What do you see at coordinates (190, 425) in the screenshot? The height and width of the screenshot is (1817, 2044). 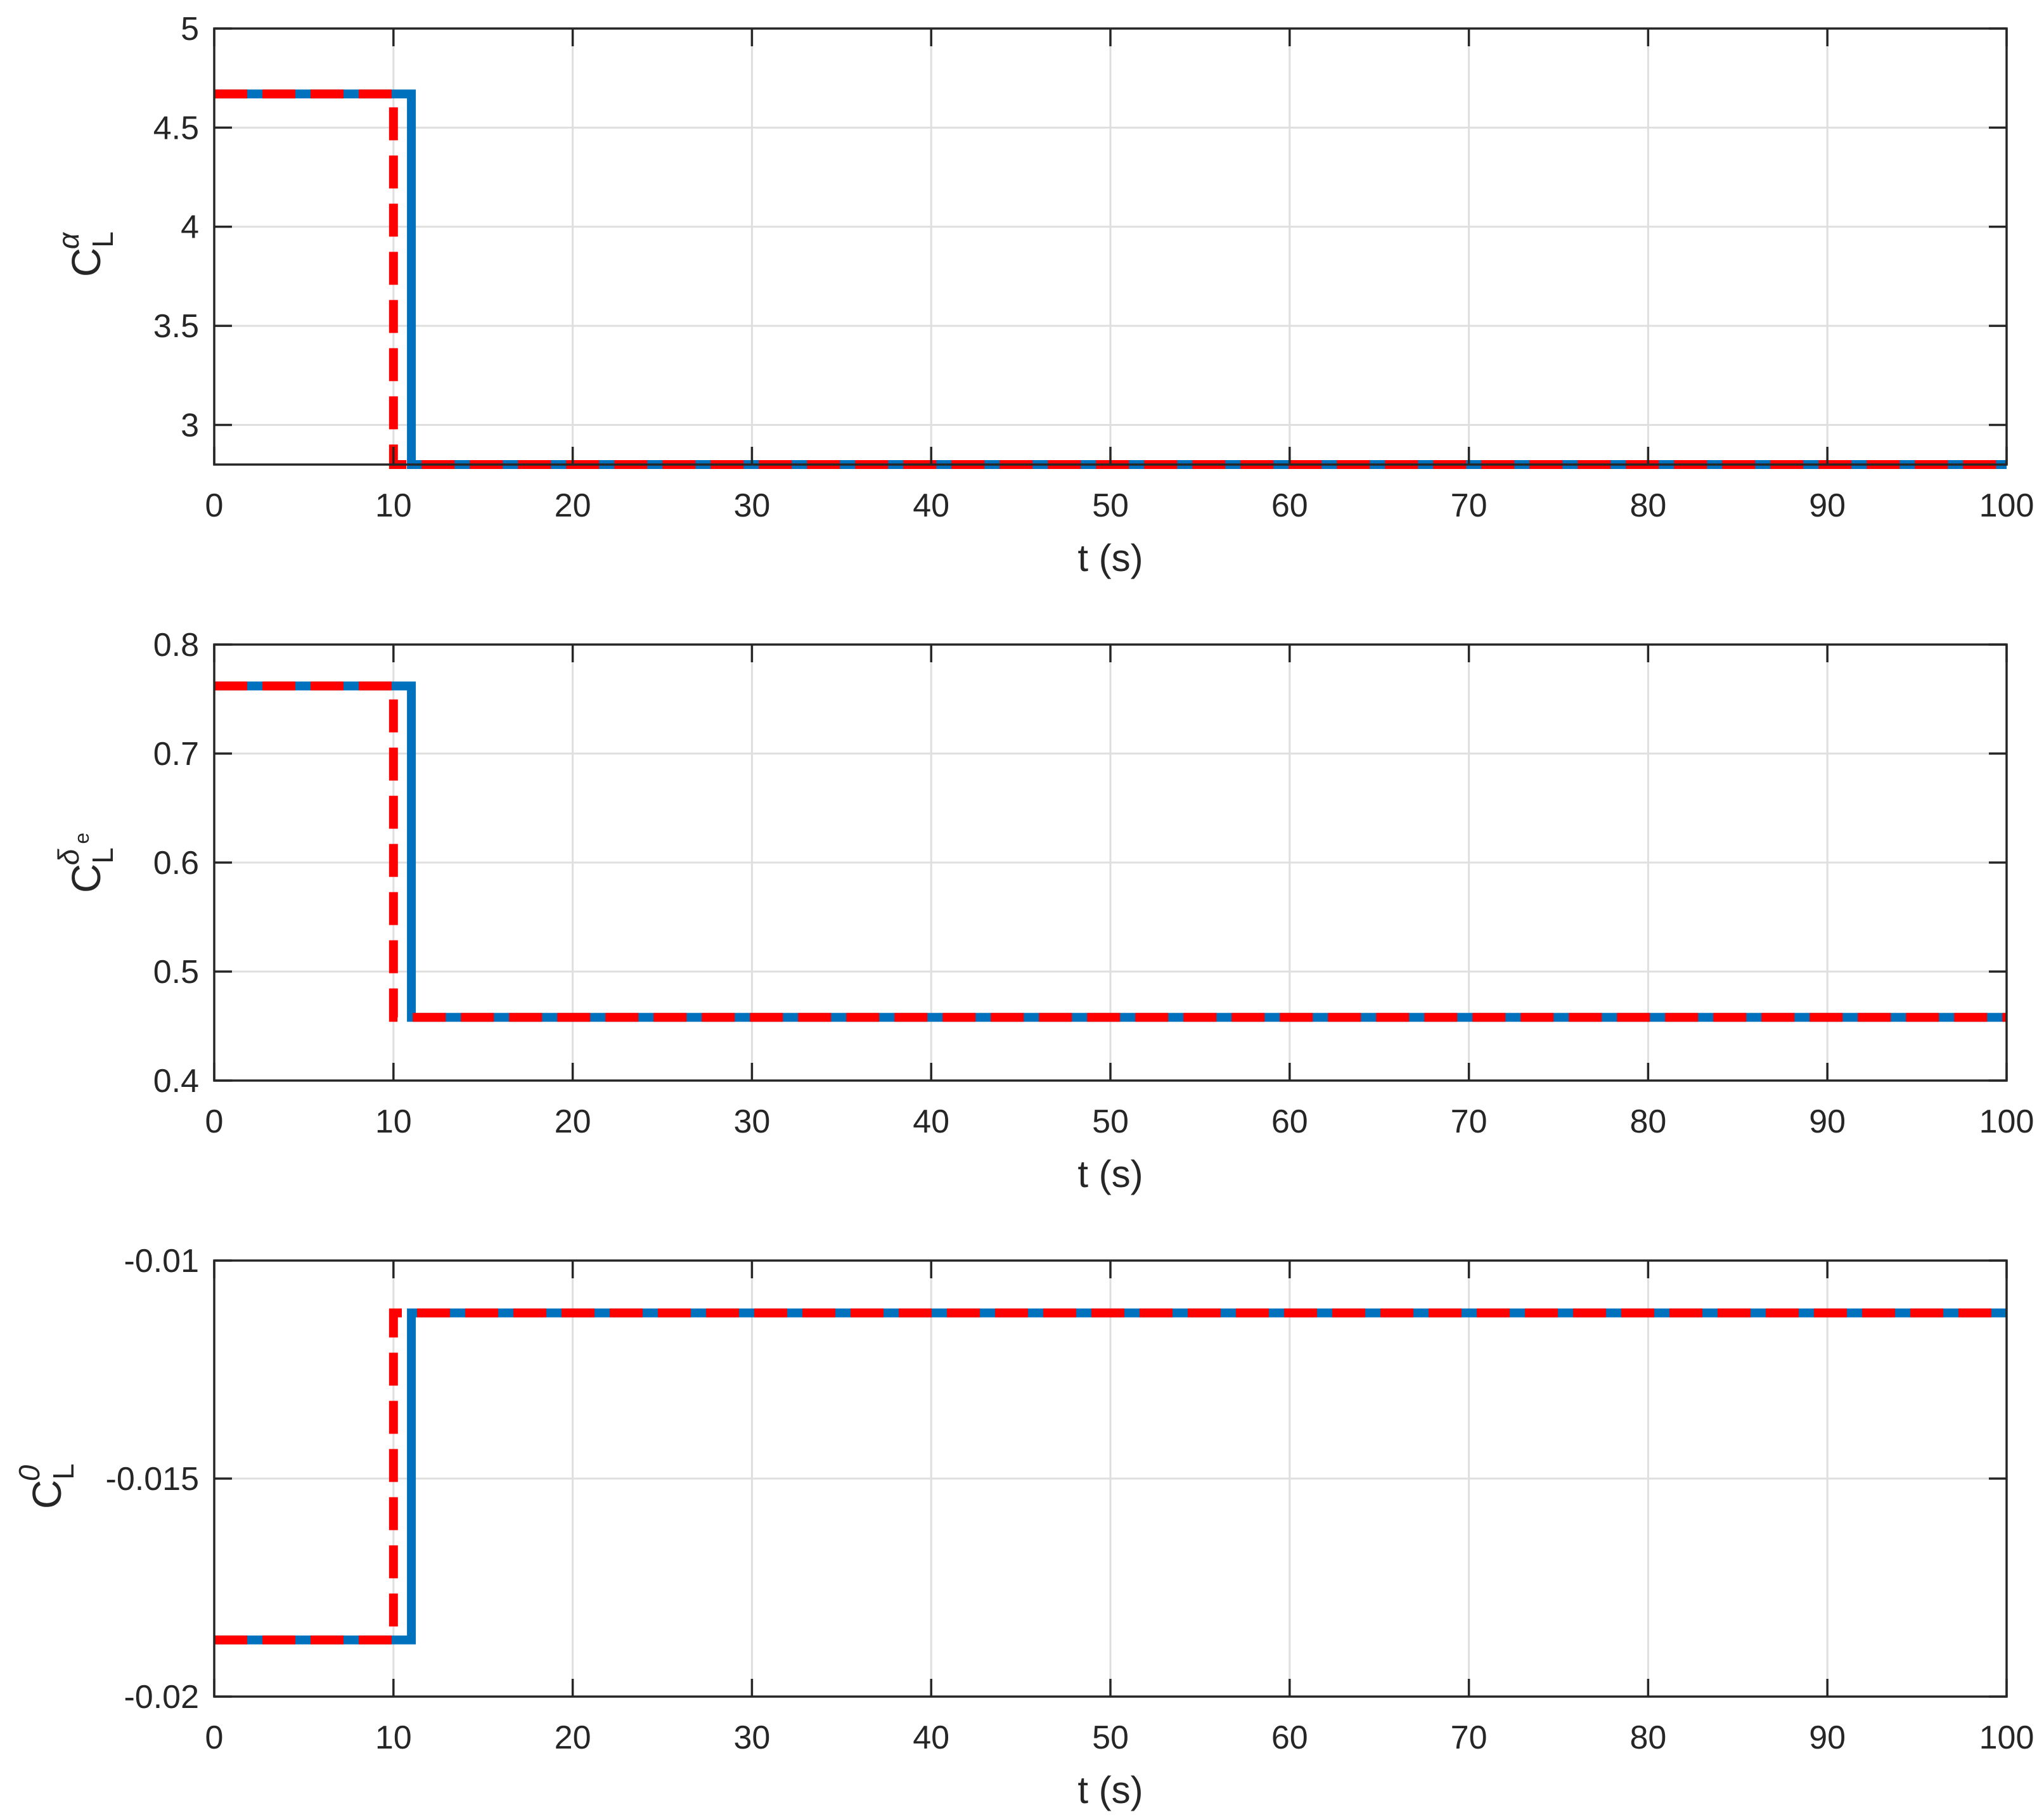 I see `y-tick-label: 3` at bounding box center [190, 425].